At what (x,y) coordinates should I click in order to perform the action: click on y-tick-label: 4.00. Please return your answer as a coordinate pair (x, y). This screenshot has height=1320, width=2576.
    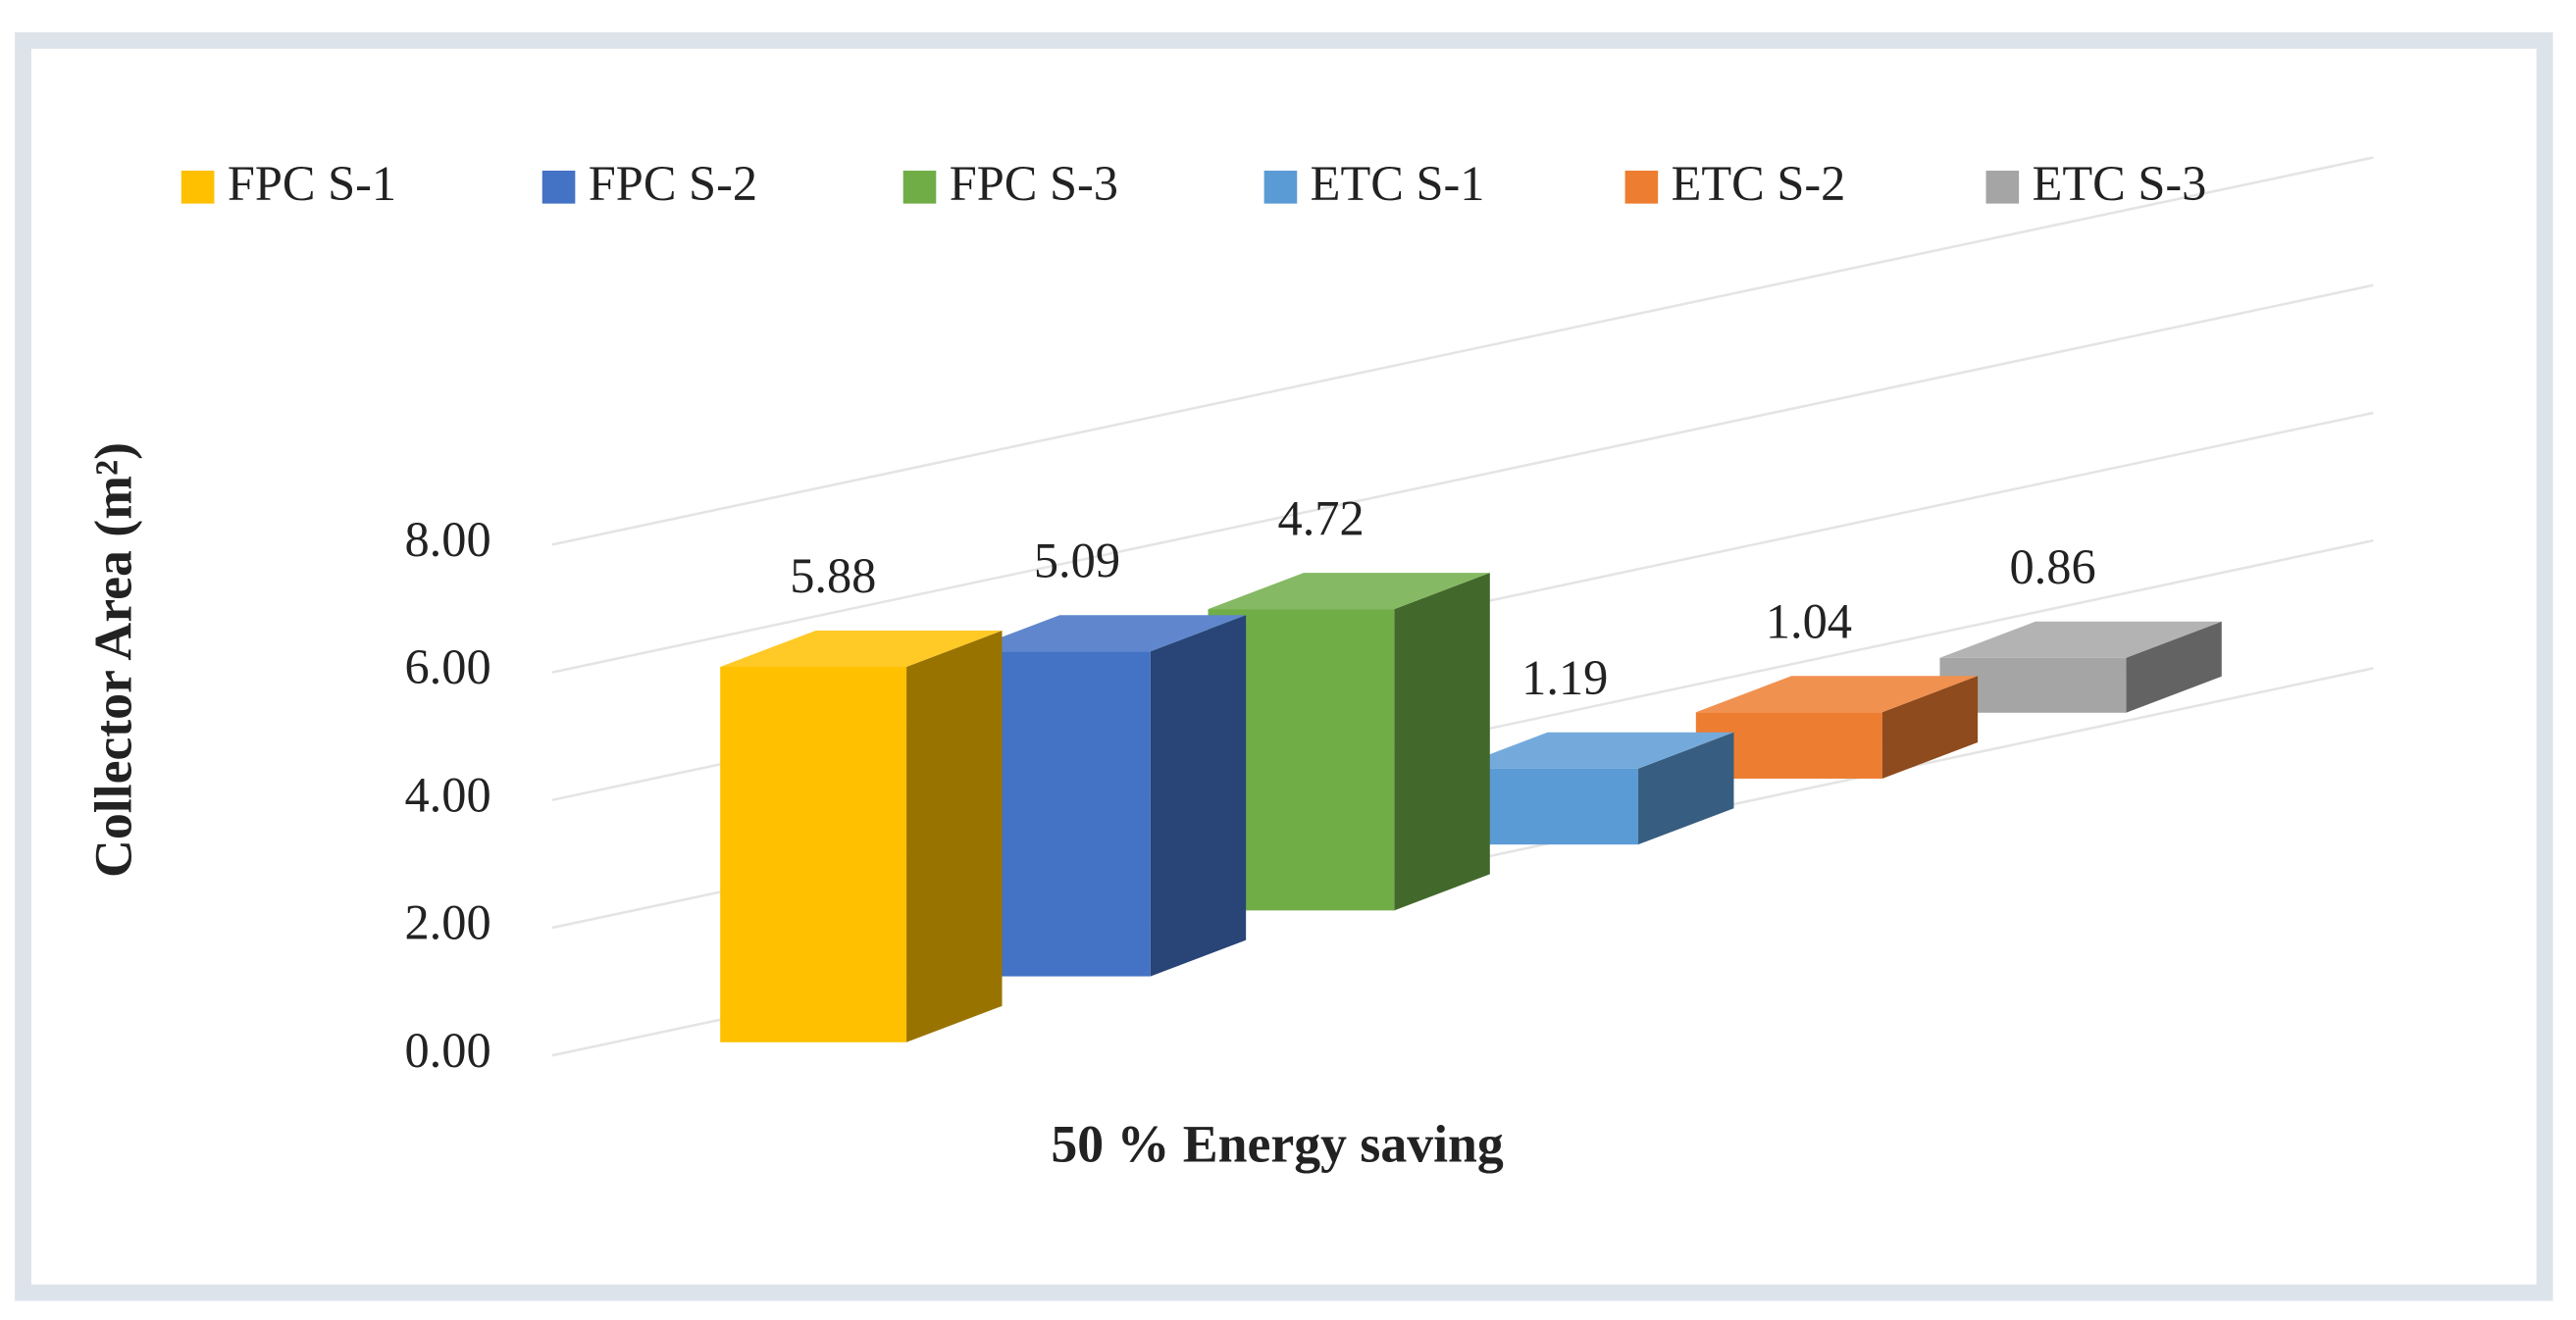
    Looking at the image, I should click on (447, 794).